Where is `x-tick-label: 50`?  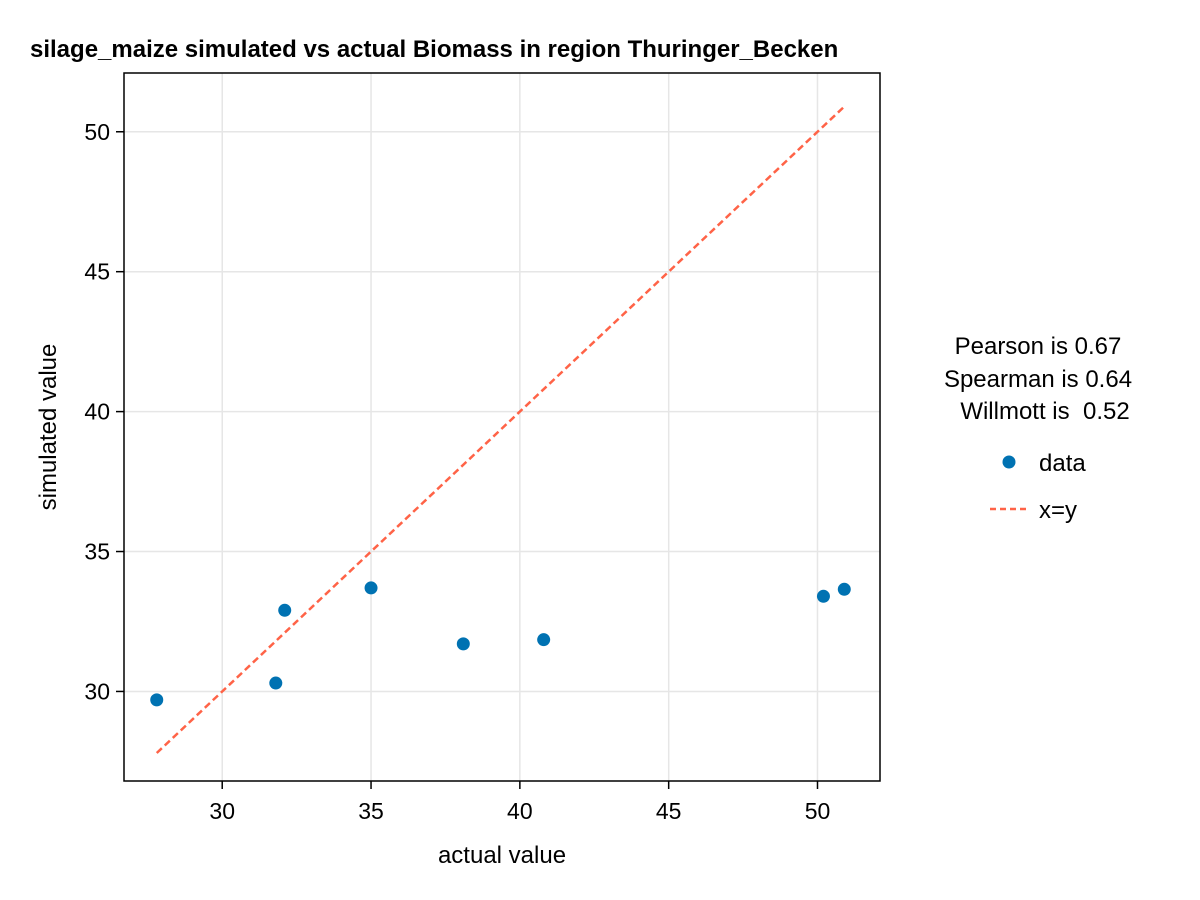 x-tick-label: 50 is located at coordinates (818, 811).